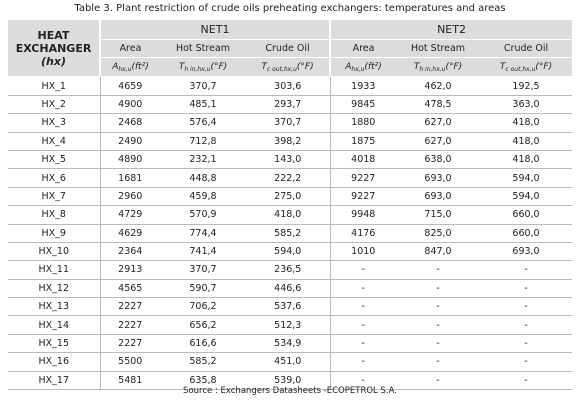 The image size is (580, 400). Describe the element at coordinates (363, 67) in the screenshot. I see `unit-header: Ahx,u(ft²)` at that location.